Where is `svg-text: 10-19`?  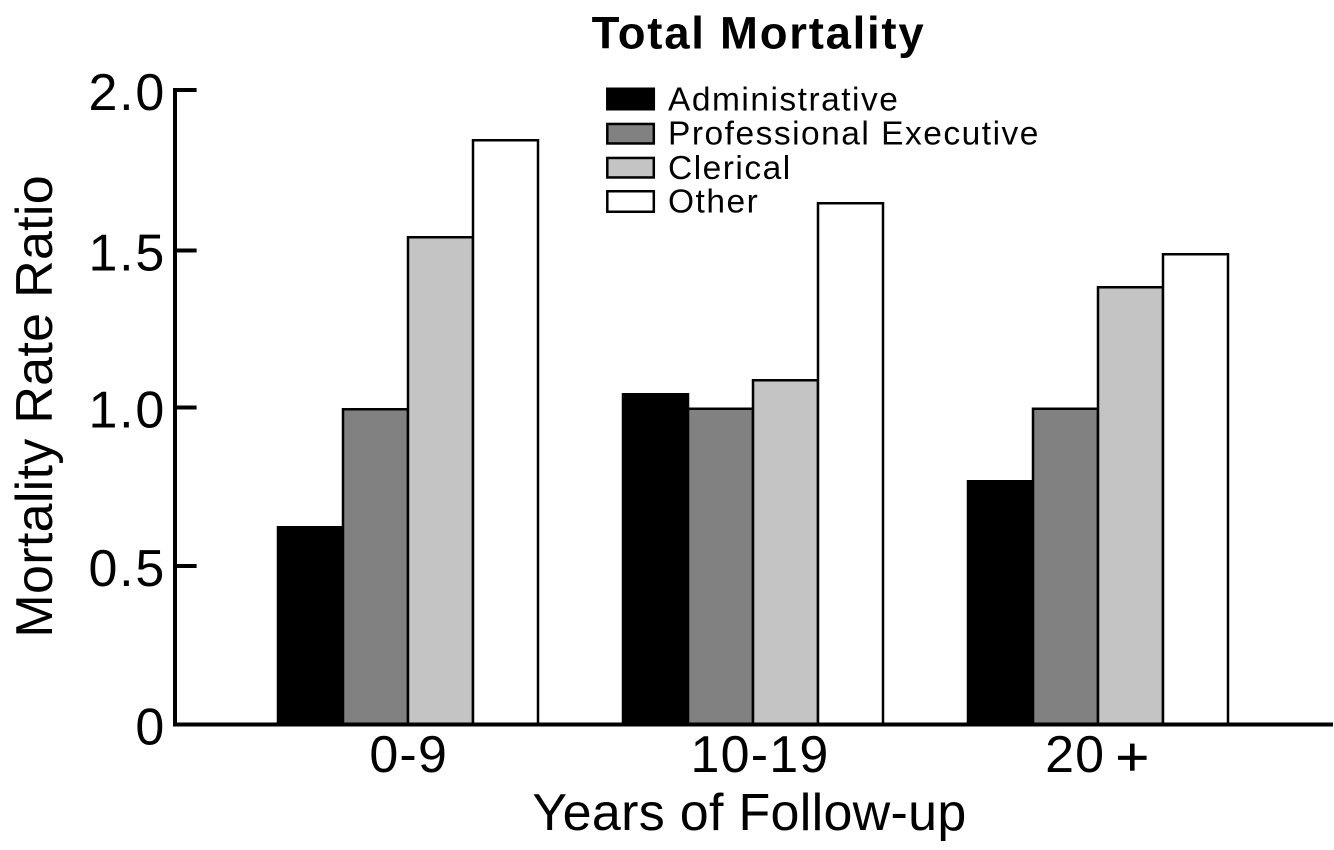
svg-text: 10-19 is located at coordinates (760, 755).